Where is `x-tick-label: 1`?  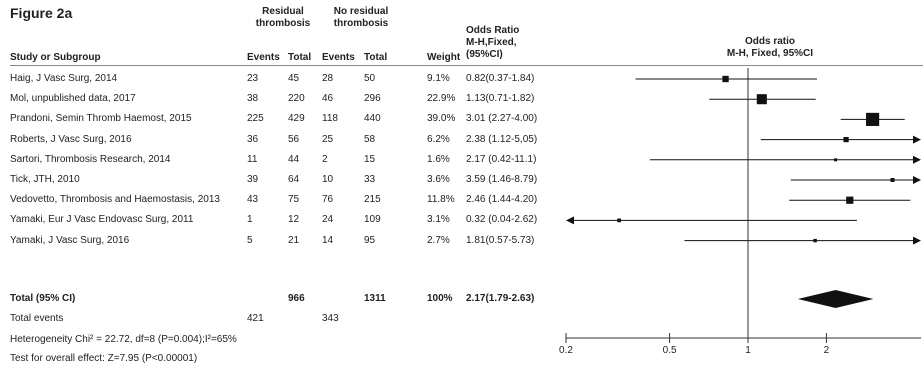 x-tick-label: 1 is located at coordinates (748, 350).